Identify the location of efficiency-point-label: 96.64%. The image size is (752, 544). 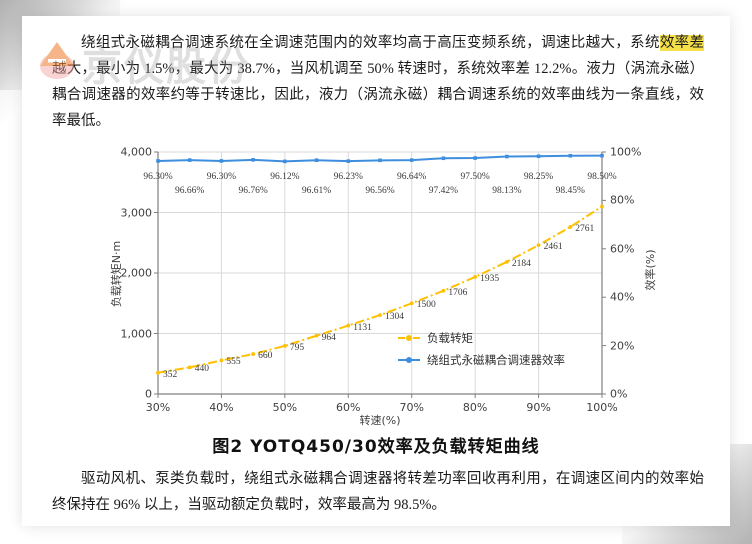
(412, 177).